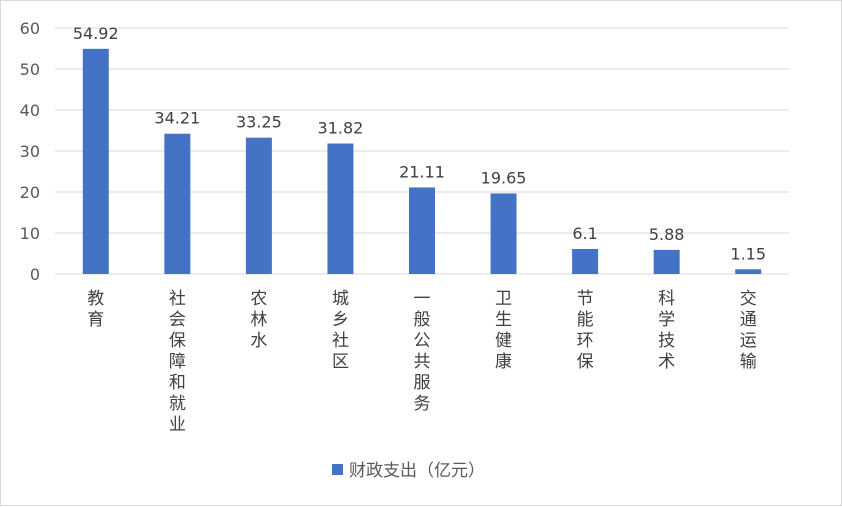 This screenshot has width=842, height=507. I want to click on data-label: 21.11, so click(422, 171).